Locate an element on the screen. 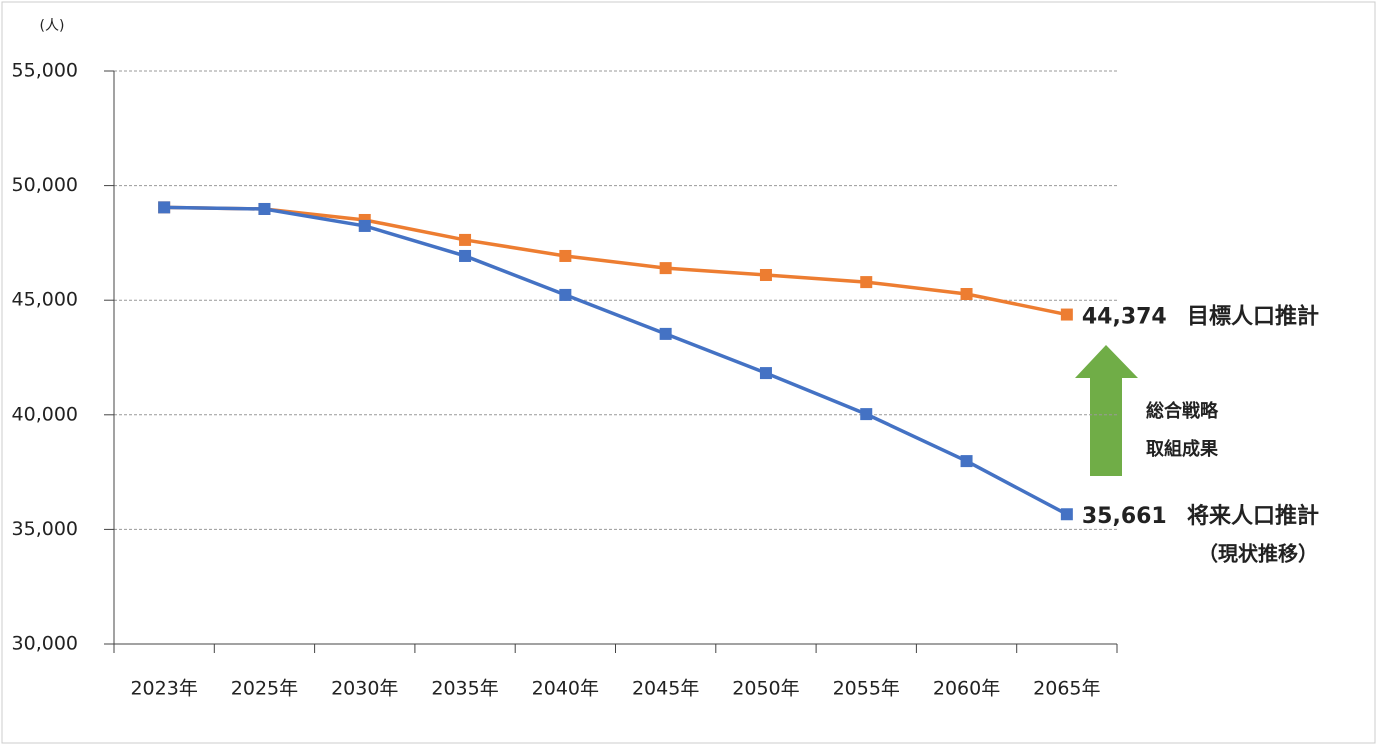 The image size is (1378, 746). annotation-text: 取組成果 is located at coordinates (1182, 449).